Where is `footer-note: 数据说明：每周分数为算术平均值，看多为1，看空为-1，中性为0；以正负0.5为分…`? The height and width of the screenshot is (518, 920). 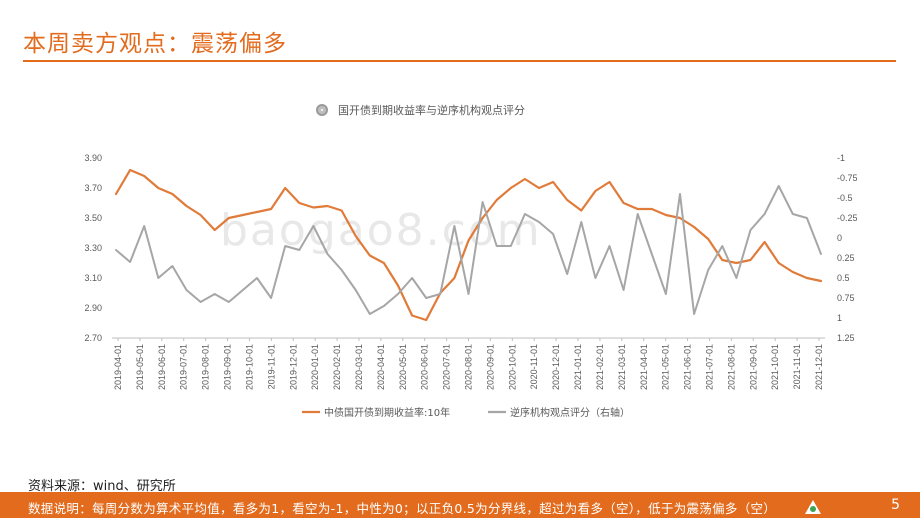
footer-note: 数据说明：每周分数为算术平均值，看多为1，看空为-1，中性为0；以正负0.5为分… is located at coordinates (402, 508).